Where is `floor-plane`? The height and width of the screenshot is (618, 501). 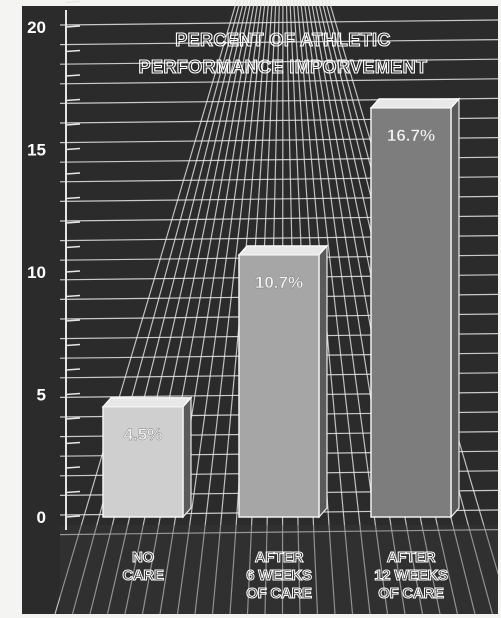
floor-plane is located at coordinates (279, 569).